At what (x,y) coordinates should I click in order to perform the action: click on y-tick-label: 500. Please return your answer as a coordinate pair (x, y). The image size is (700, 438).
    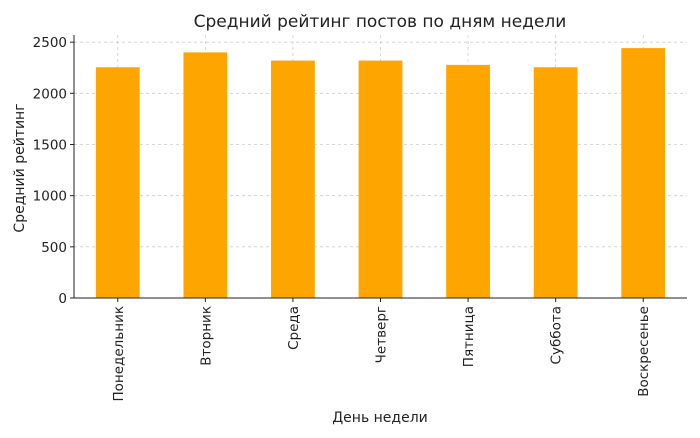
    Looking at the image, I should click on (54, 248).